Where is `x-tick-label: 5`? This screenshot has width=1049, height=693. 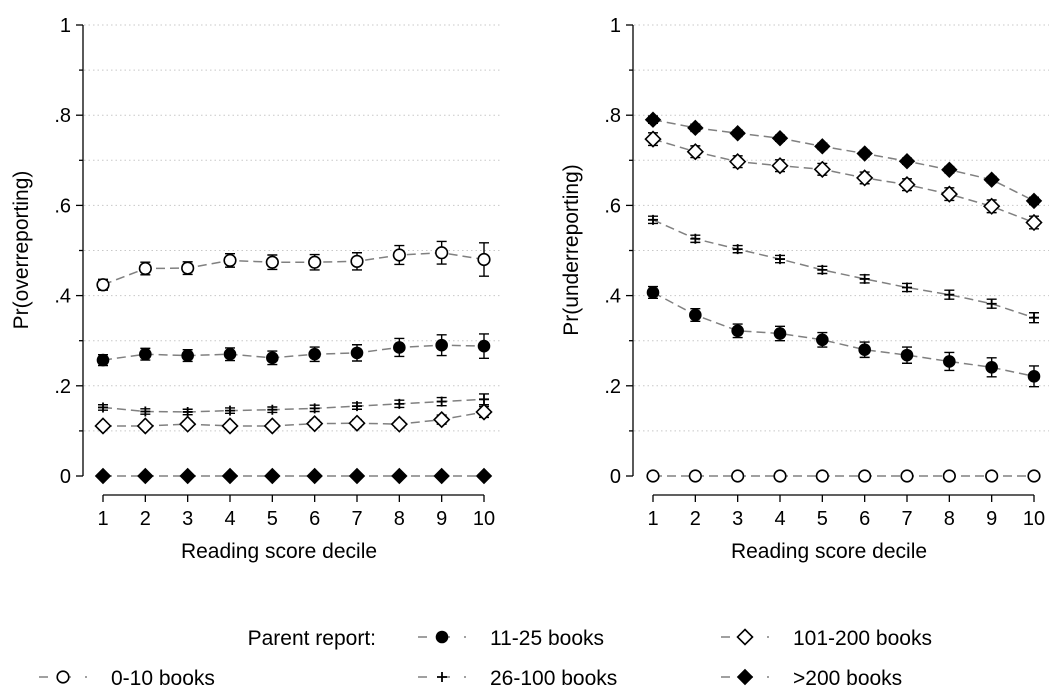
x-tick-label: 5 is located at coordinates (272, 519).